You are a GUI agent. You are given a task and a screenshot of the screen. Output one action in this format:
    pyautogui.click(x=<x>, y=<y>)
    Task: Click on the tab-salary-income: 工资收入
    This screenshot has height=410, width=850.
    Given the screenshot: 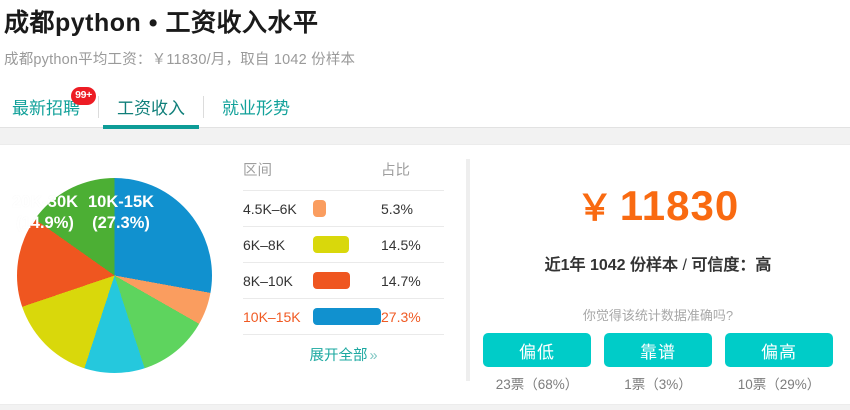 What is the action you would take?
    pyautogui.click(x=151, y=114)
    